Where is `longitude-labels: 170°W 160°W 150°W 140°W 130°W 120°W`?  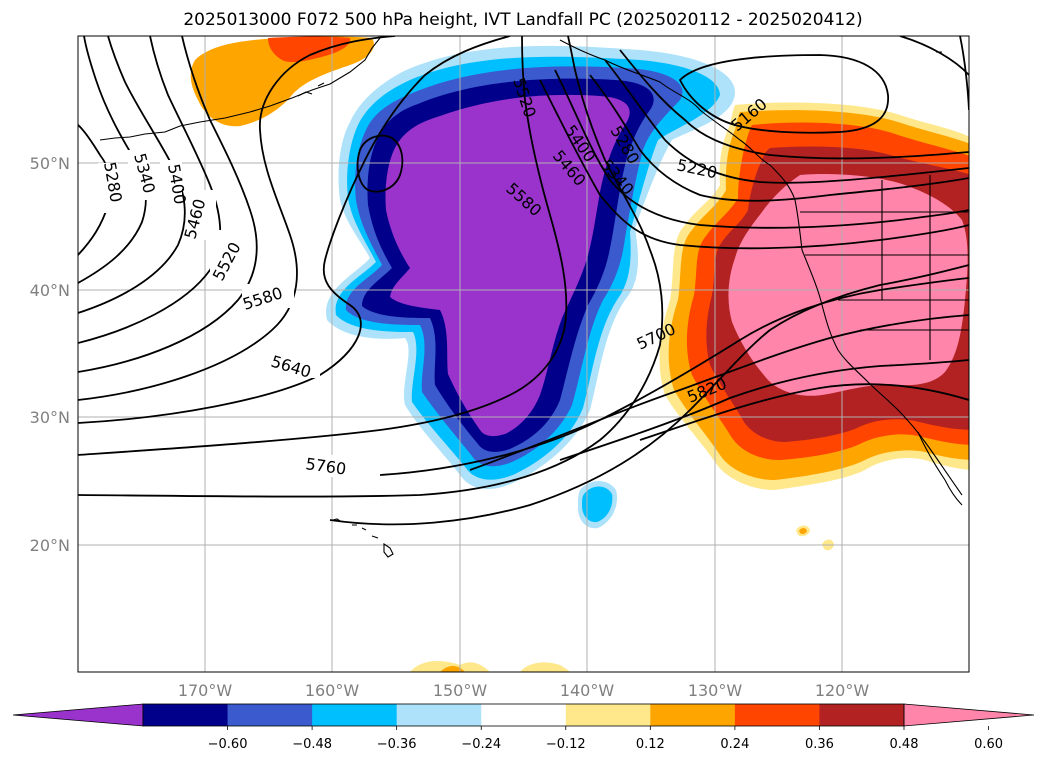 longitude-labels: 170°W 160°W 150°W 140°W 130°W 120°W is located at coordinates (524, 690).